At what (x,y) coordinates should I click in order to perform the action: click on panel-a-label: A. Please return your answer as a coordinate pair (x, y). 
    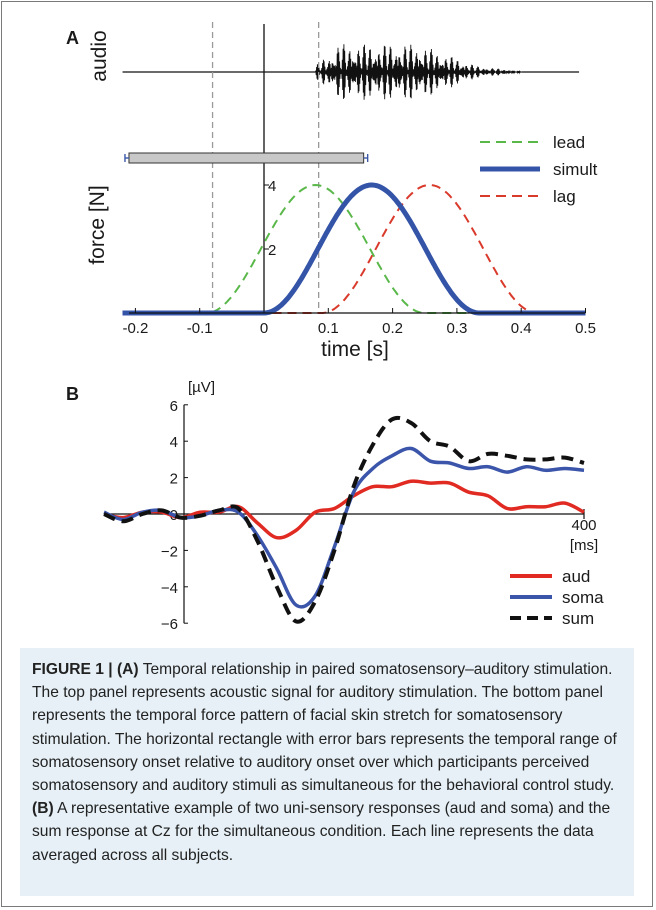
    Looking at the image, I should click on (72, 38).